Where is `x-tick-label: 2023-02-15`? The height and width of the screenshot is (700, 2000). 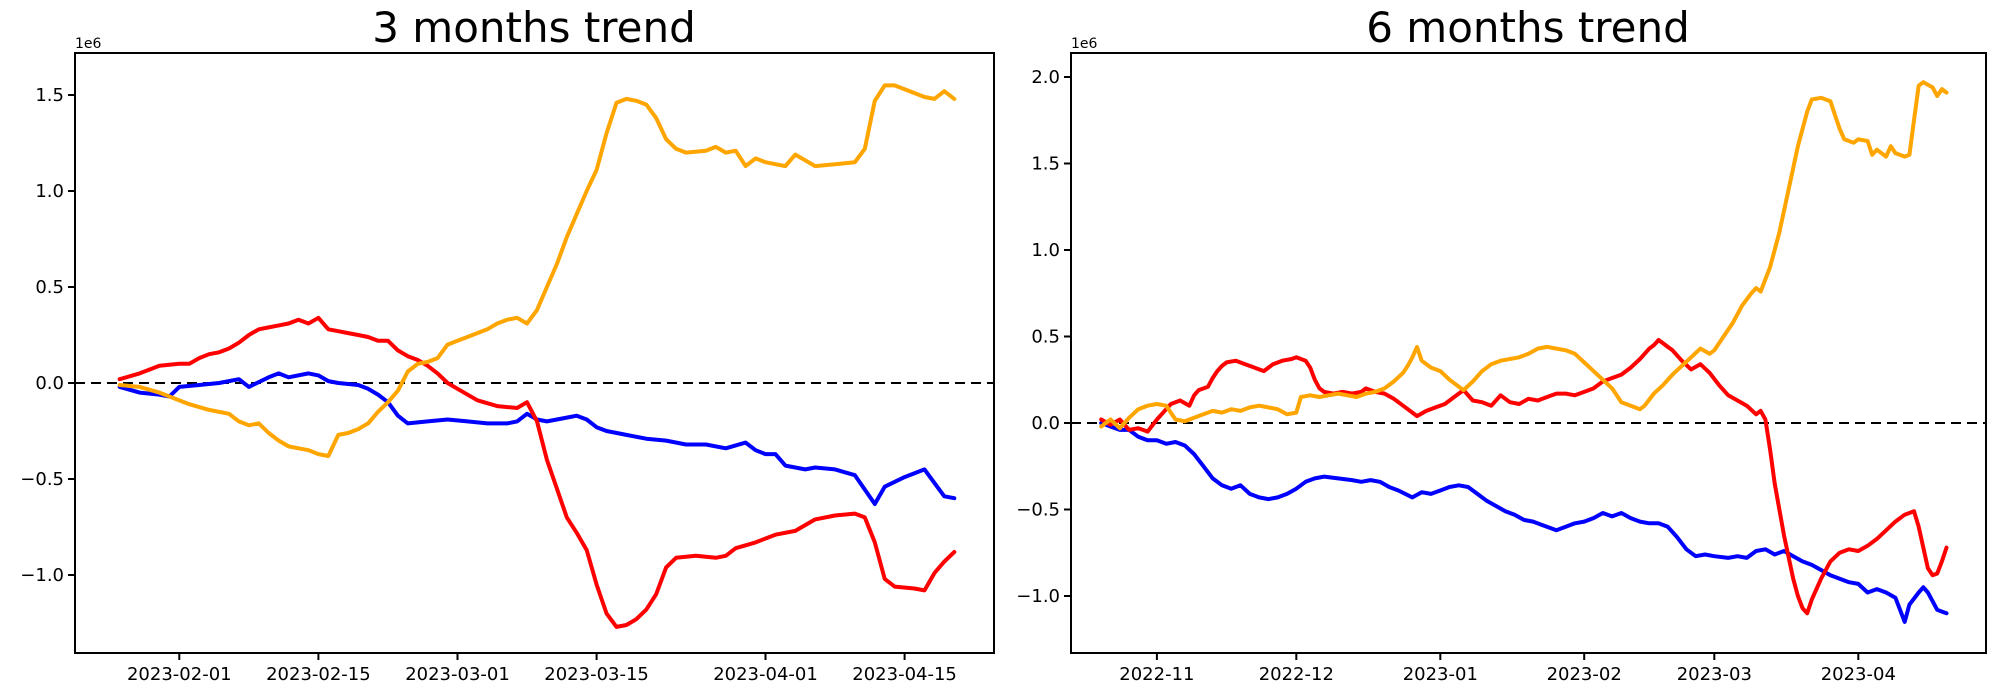 x-tick-label: 2023-02-15 is located at coordinates (318, 674).